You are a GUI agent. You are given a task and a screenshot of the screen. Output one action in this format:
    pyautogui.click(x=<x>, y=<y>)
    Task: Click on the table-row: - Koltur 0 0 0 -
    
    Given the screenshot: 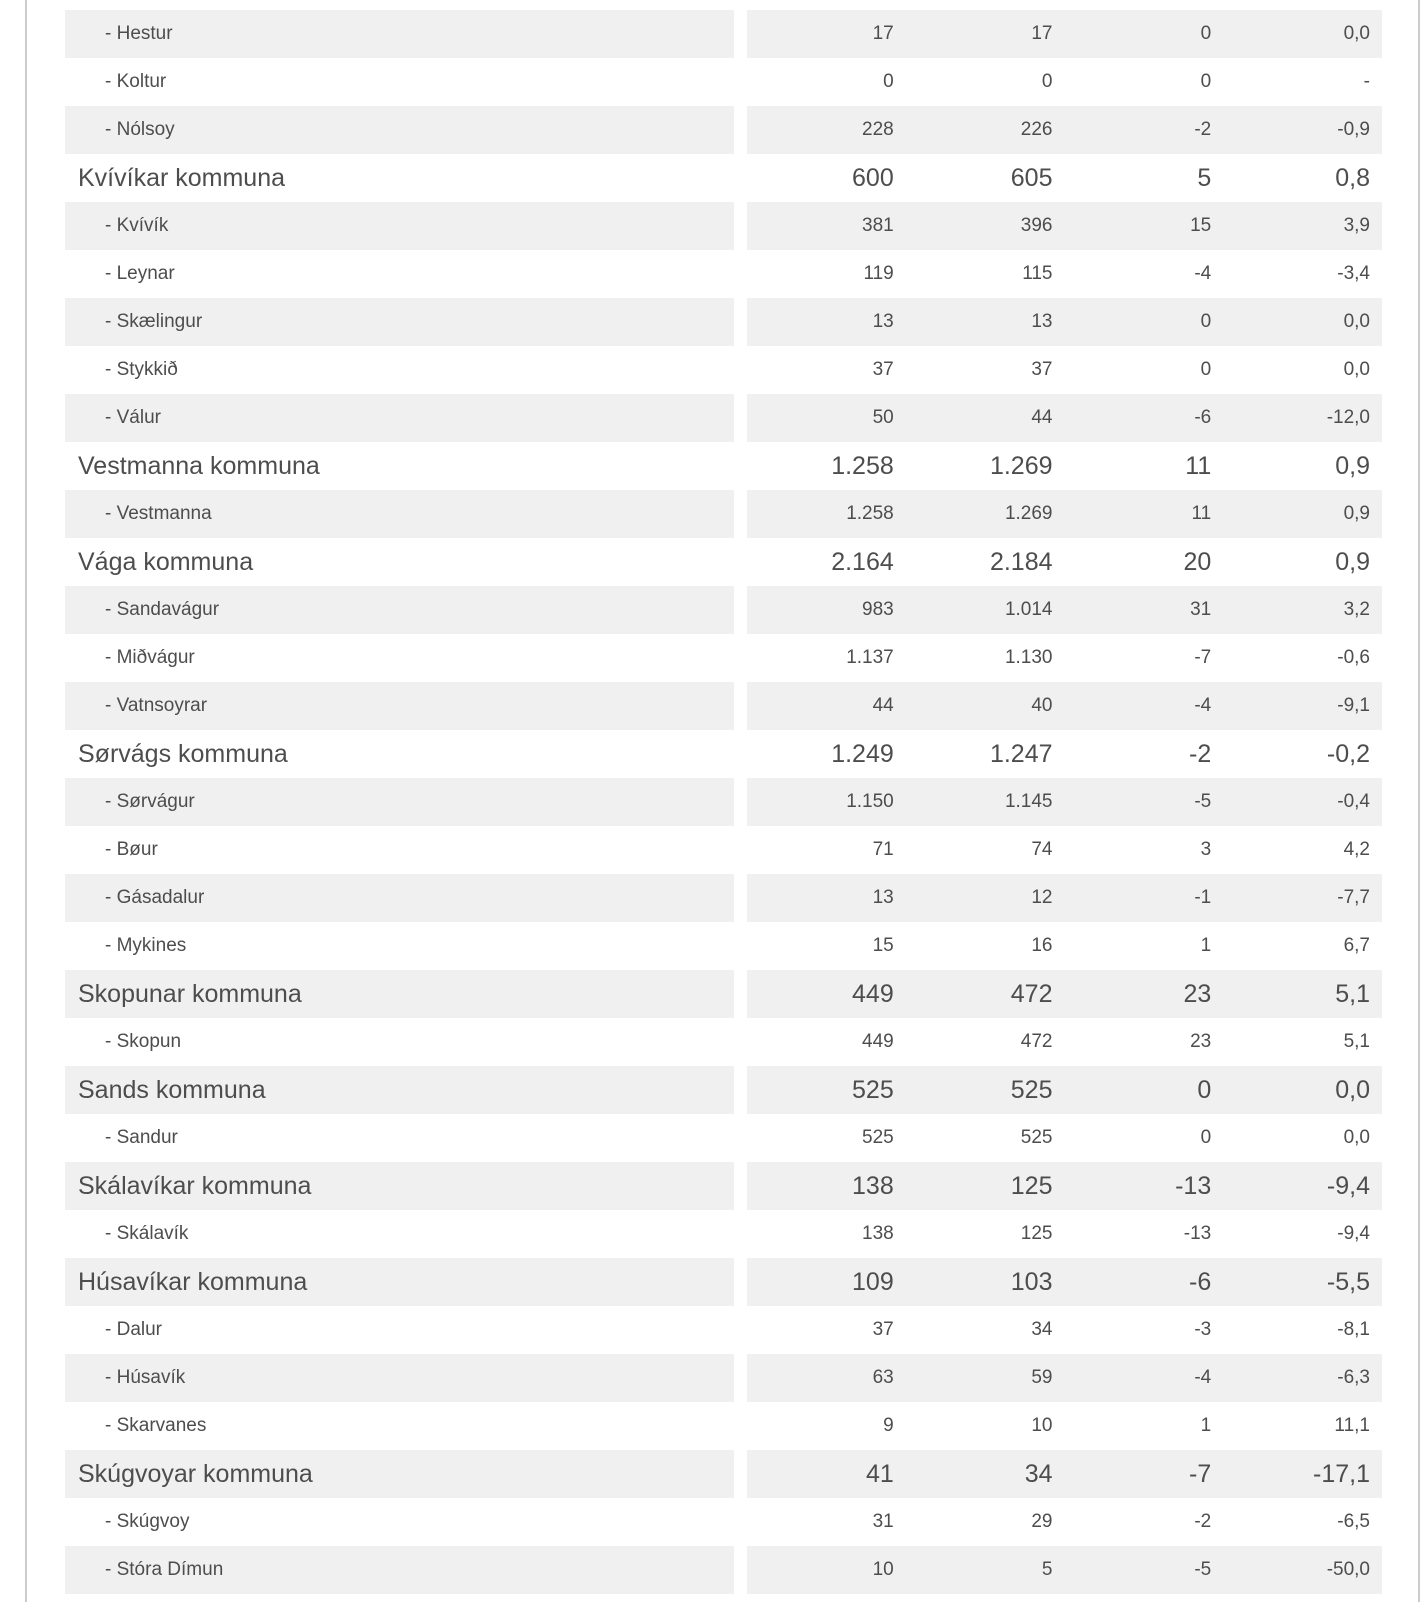 What is the action you would take?
    pyautogui.click(x=723, y=82)
    